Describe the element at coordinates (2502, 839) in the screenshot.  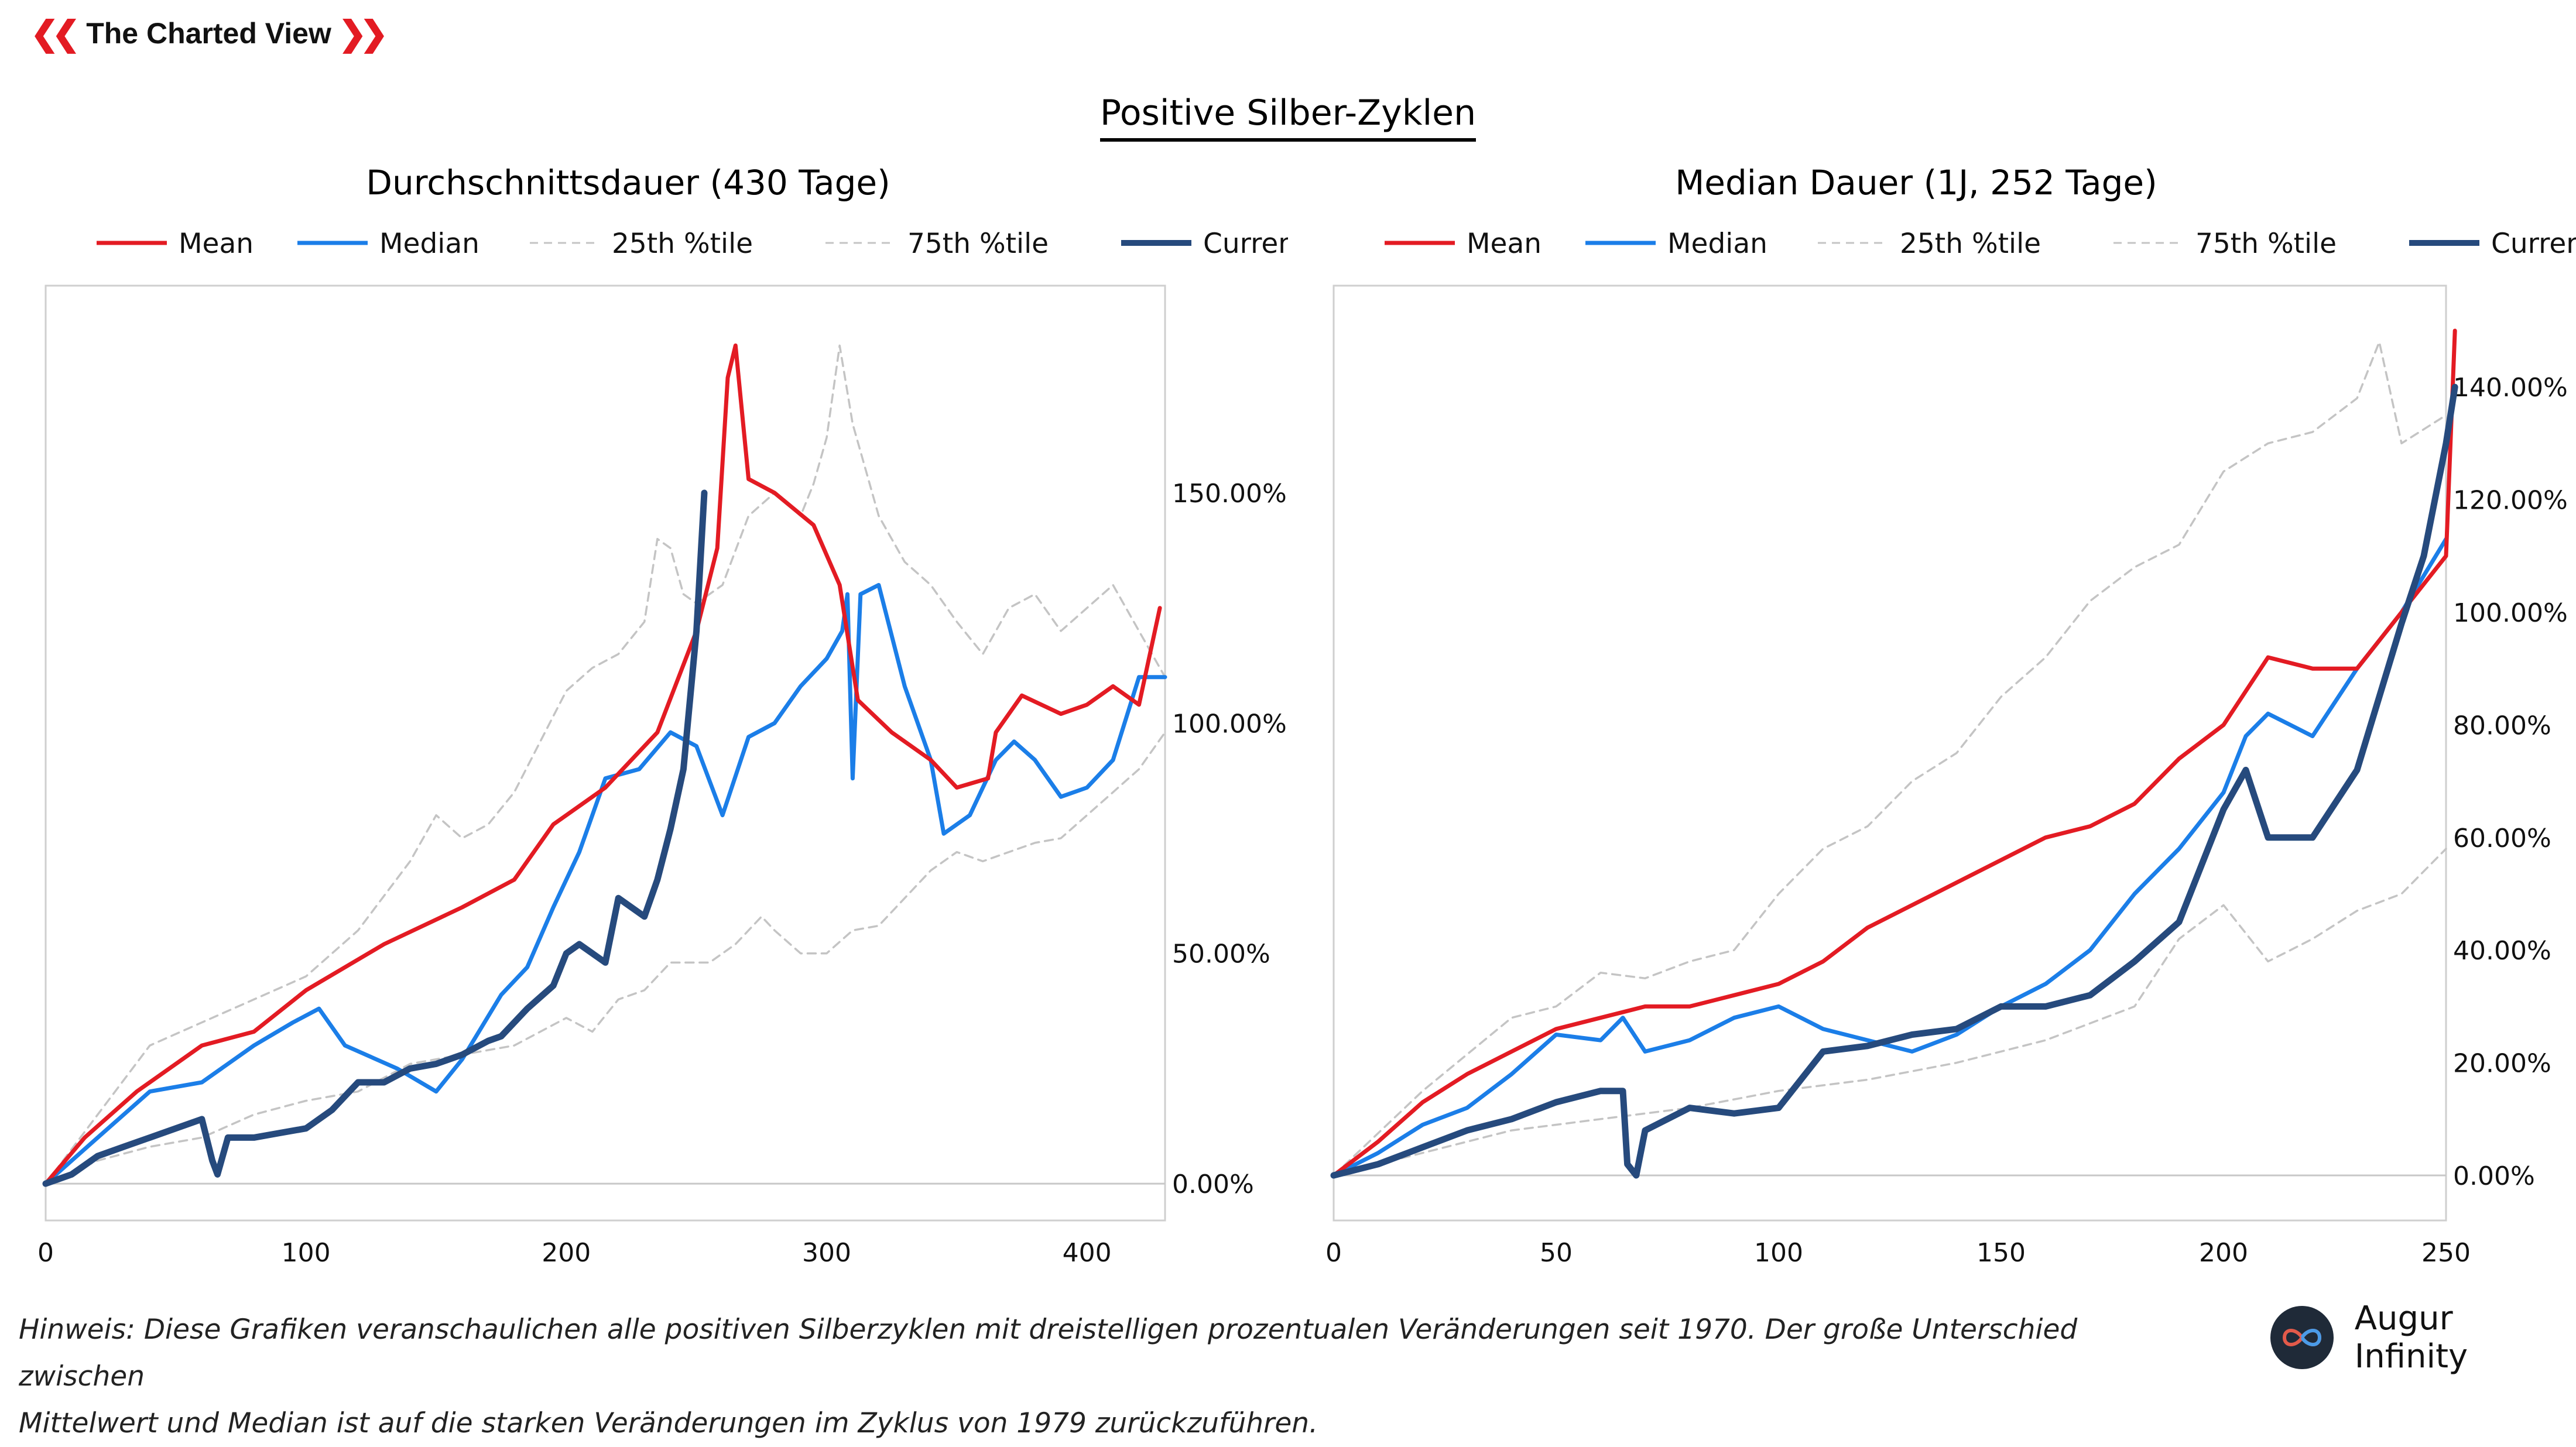
I see `y-tick-label: 60.00%` at that location.